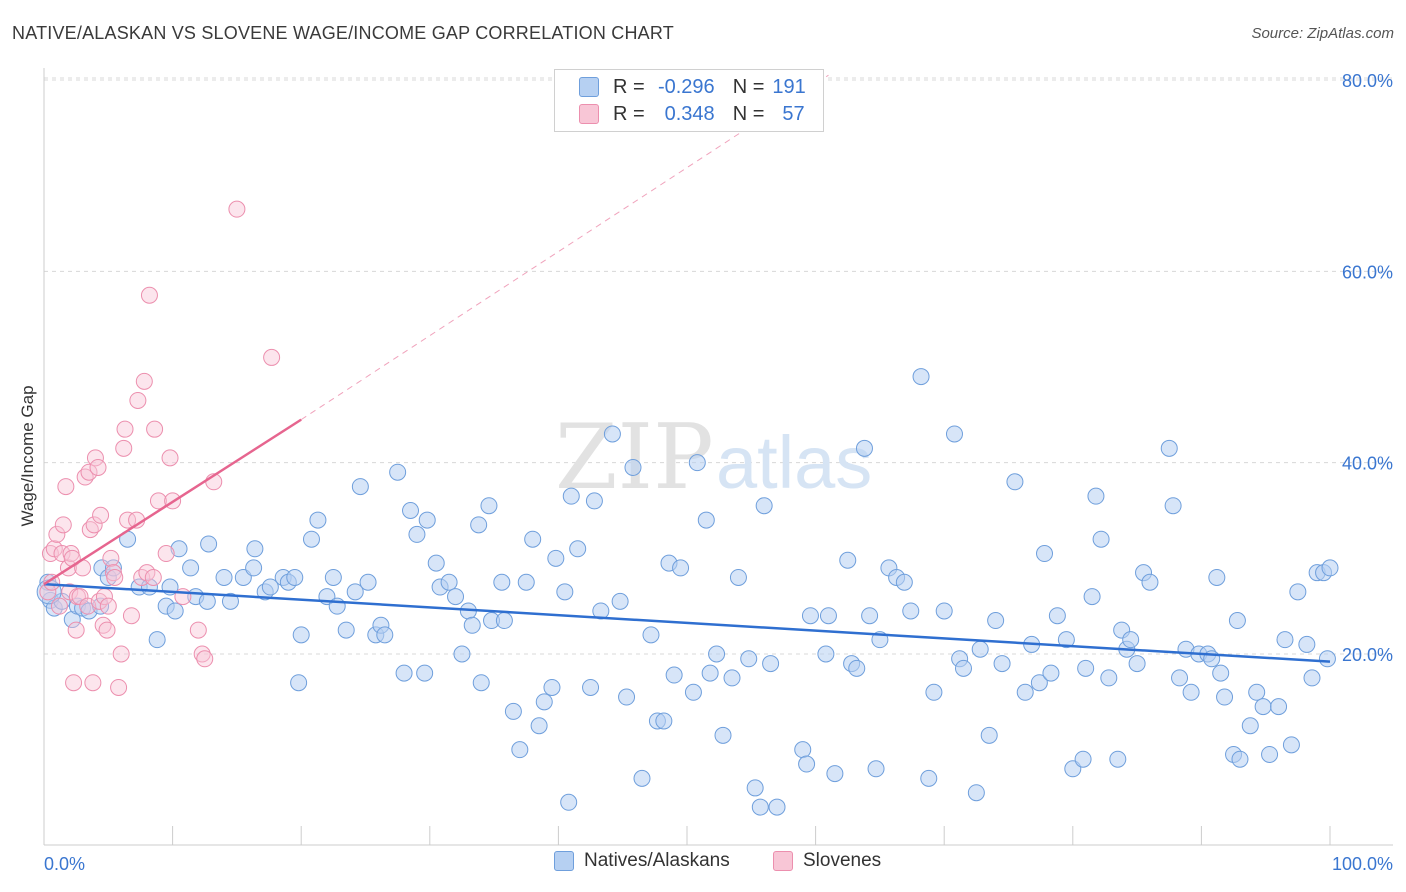 This screenshot has width=1406, height=892. I want to click on legend-n-label: N =, so click(748, 86).